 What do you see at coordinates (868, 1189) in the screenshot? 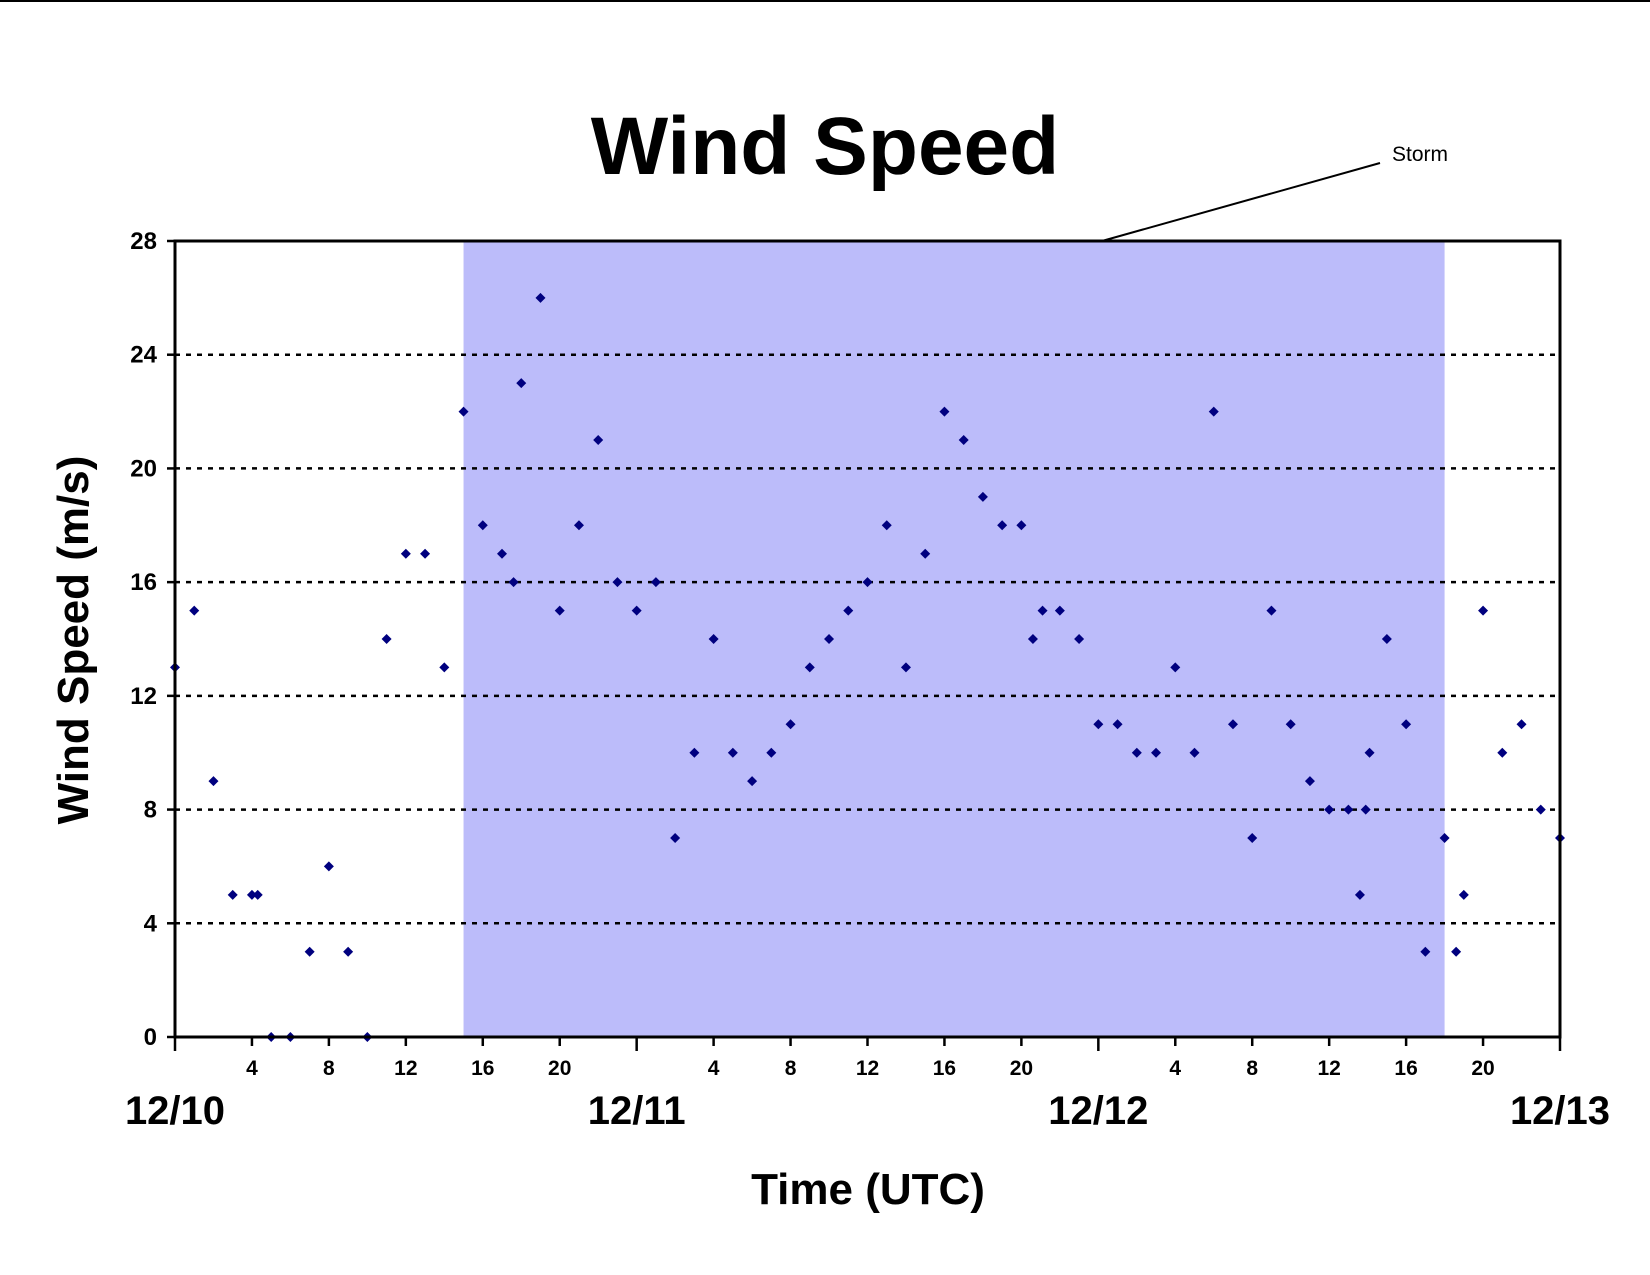
I see `x-axis-label: Time (UTC)` at bounding box center [868, 1189].